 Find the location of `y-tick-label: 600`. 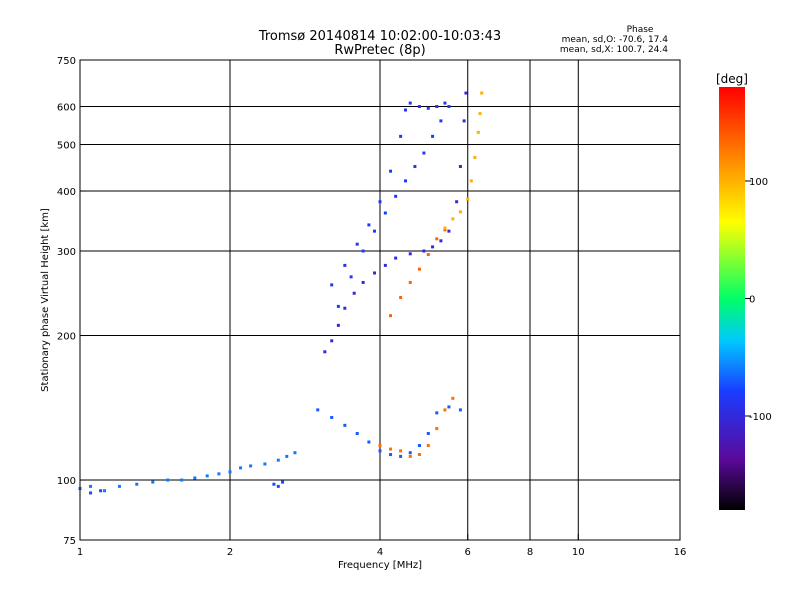

y-tick-label: 600 is located at coordinates (66, 108).